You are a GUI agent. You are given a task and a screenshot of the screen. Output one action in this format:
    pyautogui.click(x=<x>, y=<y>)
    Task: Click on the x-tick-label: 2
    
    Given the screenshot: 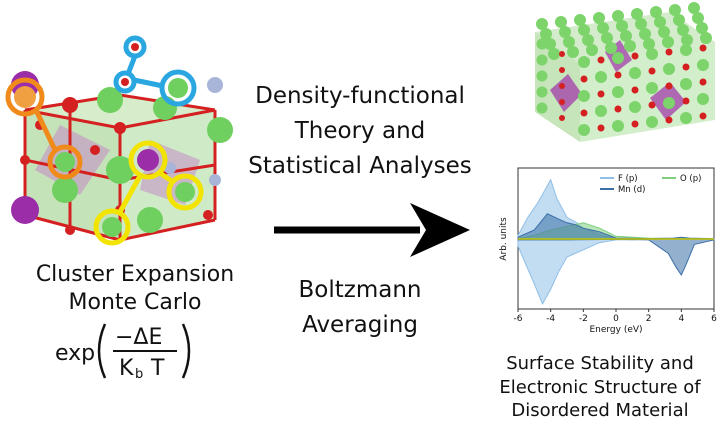 What is the action you would take?
    pyautogui.click(x=649, y=319)
    